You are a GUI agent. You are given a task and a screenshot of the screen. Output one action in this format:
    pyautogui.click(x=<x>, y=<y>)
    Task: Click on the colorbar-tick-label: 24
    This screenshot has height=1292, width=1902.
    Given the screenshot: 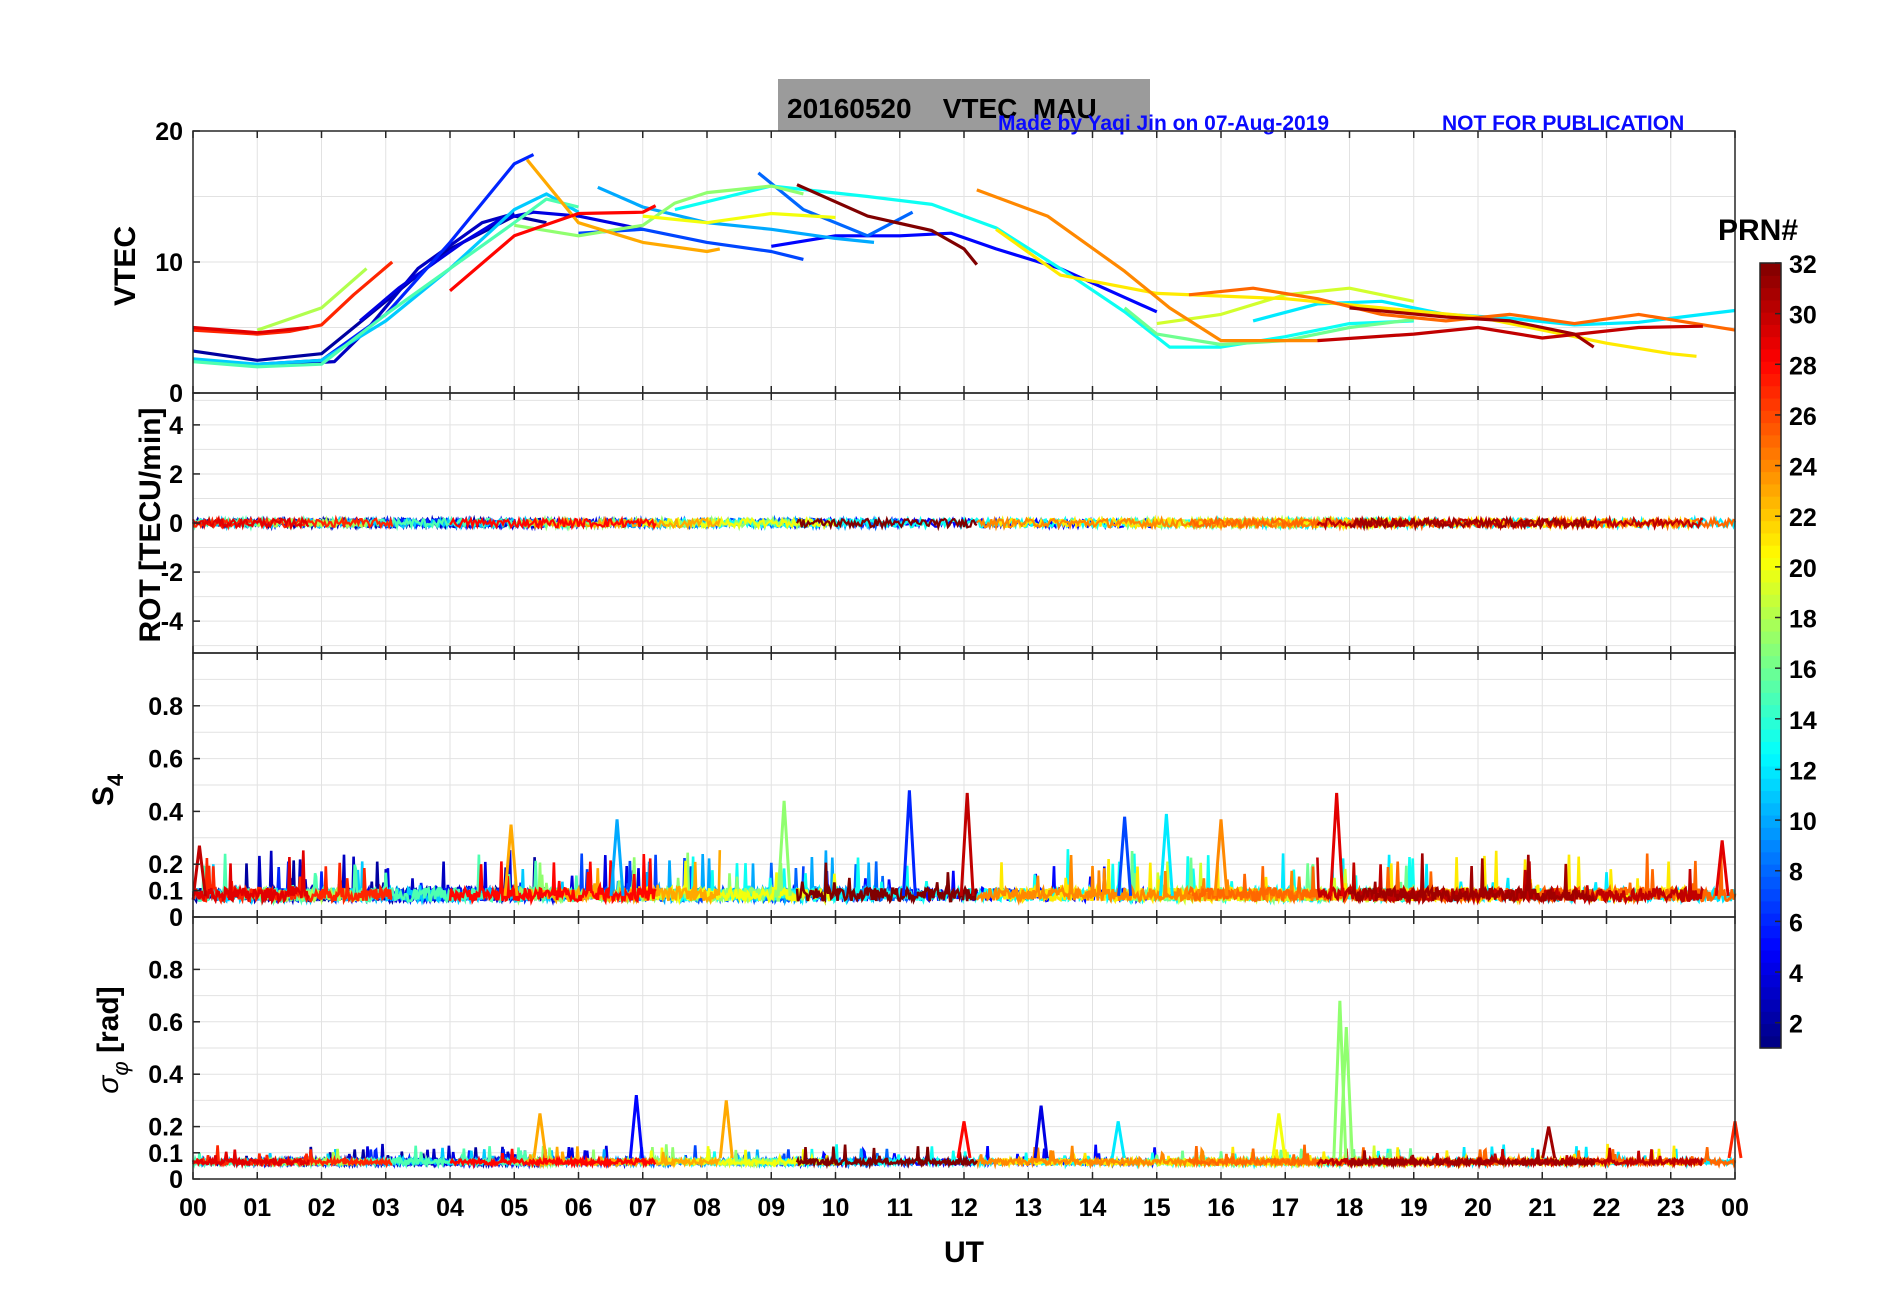 What is the action you would take?
    pyautogui.click(x=1803, y=468)
    